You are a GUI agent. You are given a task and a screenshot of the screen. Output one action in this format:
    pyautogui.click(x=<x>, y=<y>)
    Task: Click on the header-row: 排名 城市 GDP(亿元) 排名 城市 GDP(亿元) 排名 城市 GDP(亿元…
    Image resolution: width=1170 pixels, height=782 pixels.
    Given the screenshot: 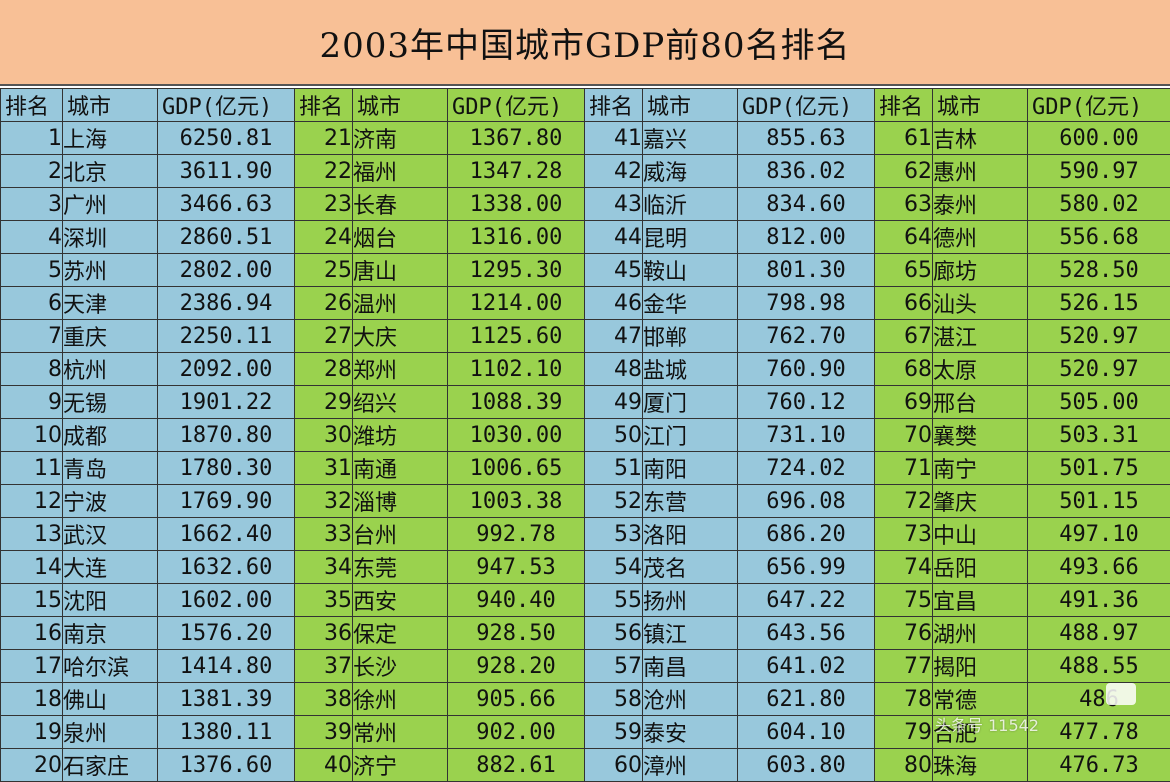 What is the action you would take?
    pyautogui.click(x=585, y=105)
    